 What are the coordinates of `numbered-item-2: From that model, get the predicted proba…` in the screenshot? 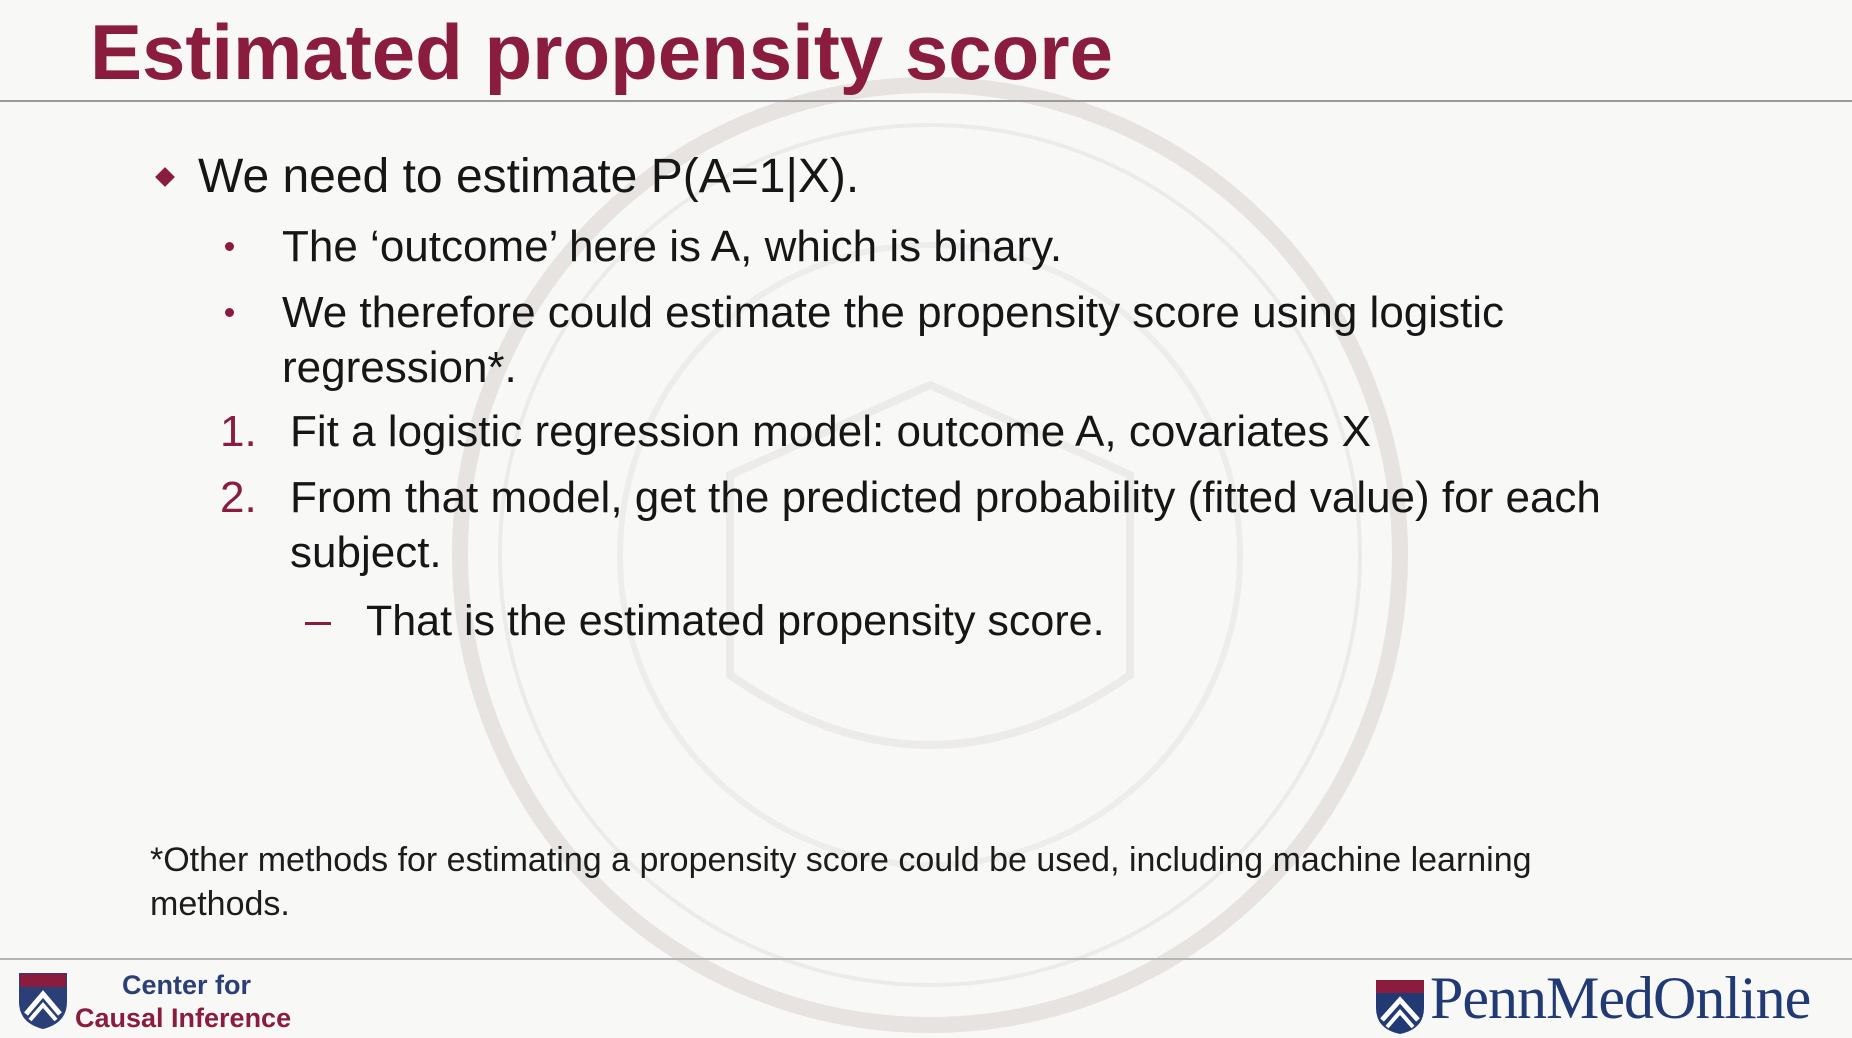 It's located at (945, 497).